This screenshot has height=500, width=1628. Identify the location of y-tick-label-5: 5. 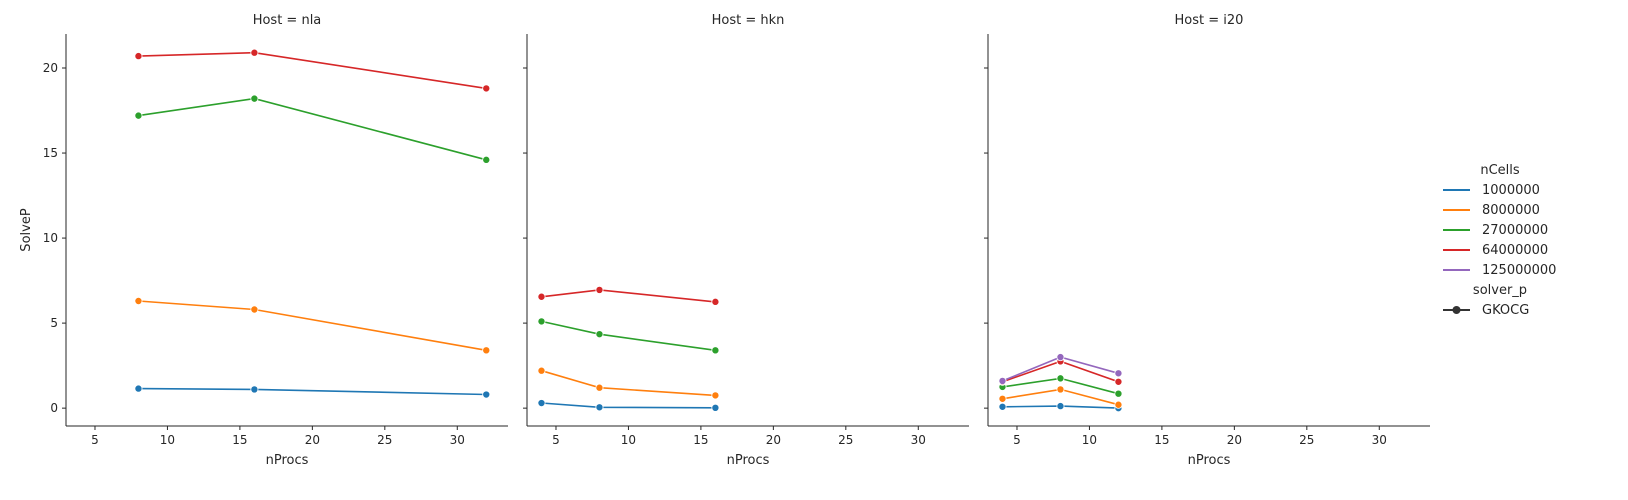
(54, 323).